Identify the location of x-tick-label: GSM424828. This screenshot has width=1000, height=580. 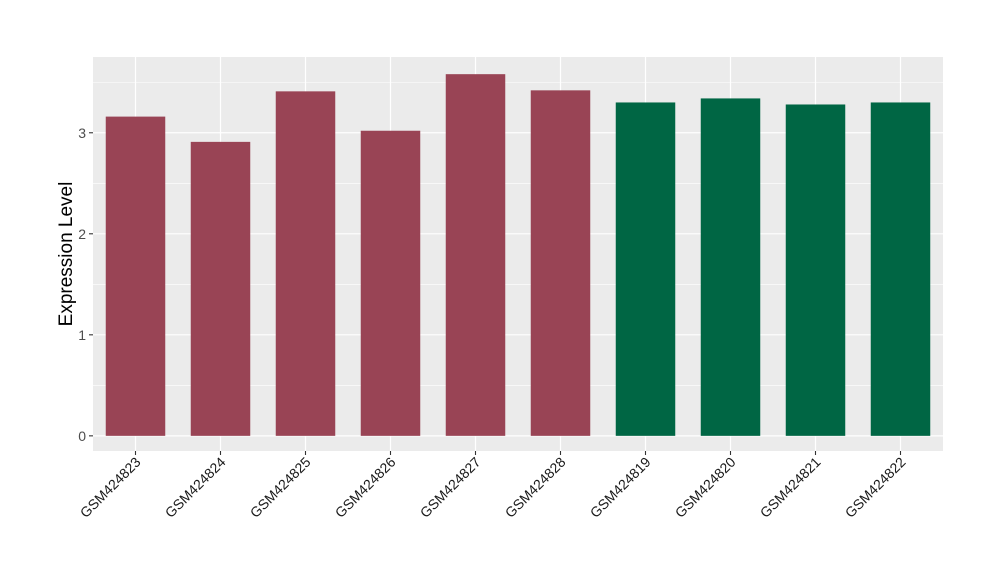
(535, 487).